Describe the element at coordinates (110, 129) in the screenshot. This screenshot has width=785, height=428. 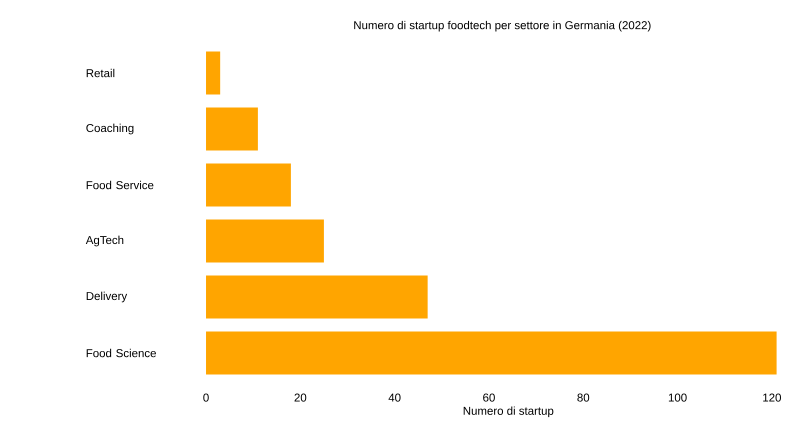
I see `y-tick-label: Coaching` at that location.